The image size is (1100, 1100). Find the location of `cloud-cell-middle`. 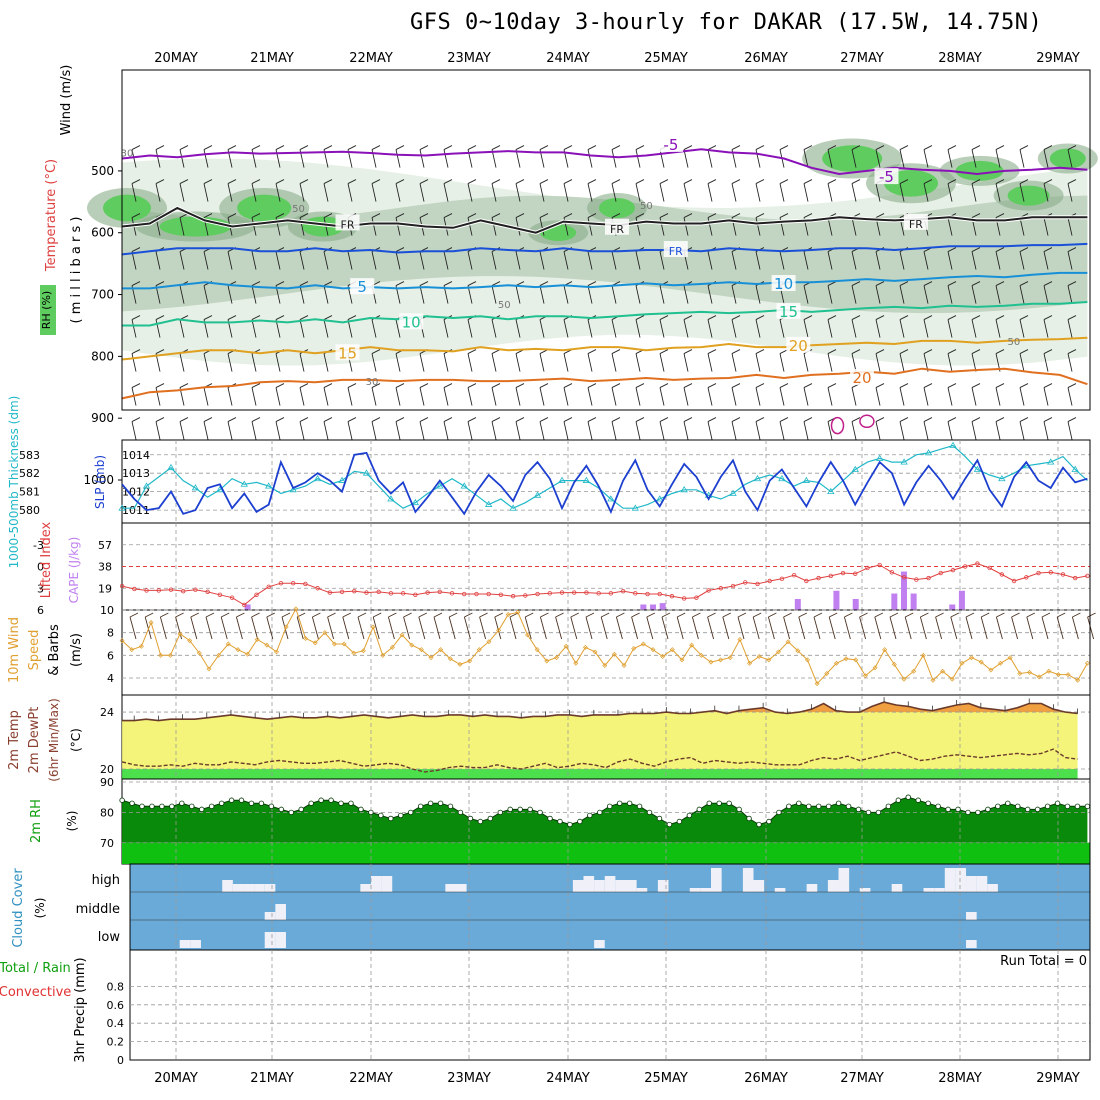

cloud-cell-middle is located at coordinates (280, 912).